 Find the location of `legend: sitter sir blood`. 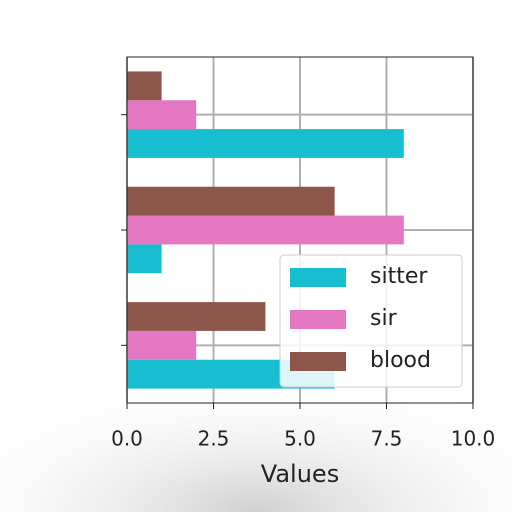

legend: sitter sir blood is located at coordinates (371, 321).